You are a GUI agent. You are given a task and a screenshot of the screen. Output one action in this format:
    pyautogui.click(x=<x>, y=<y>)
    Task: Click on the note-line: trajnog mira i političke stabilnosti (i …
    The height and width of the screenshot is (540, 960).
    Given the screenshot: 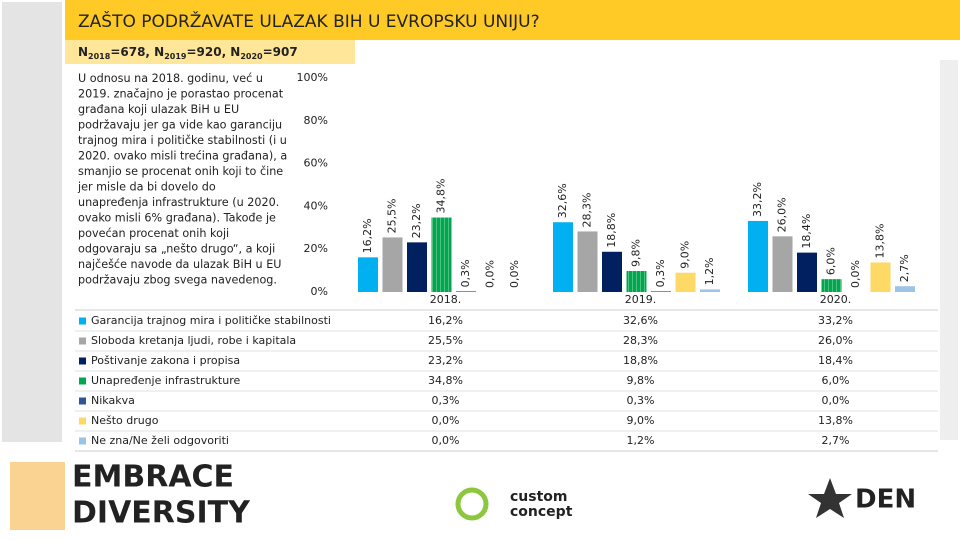 What is the action you would take?
    pyautogui.click(x=182, y=140)
    